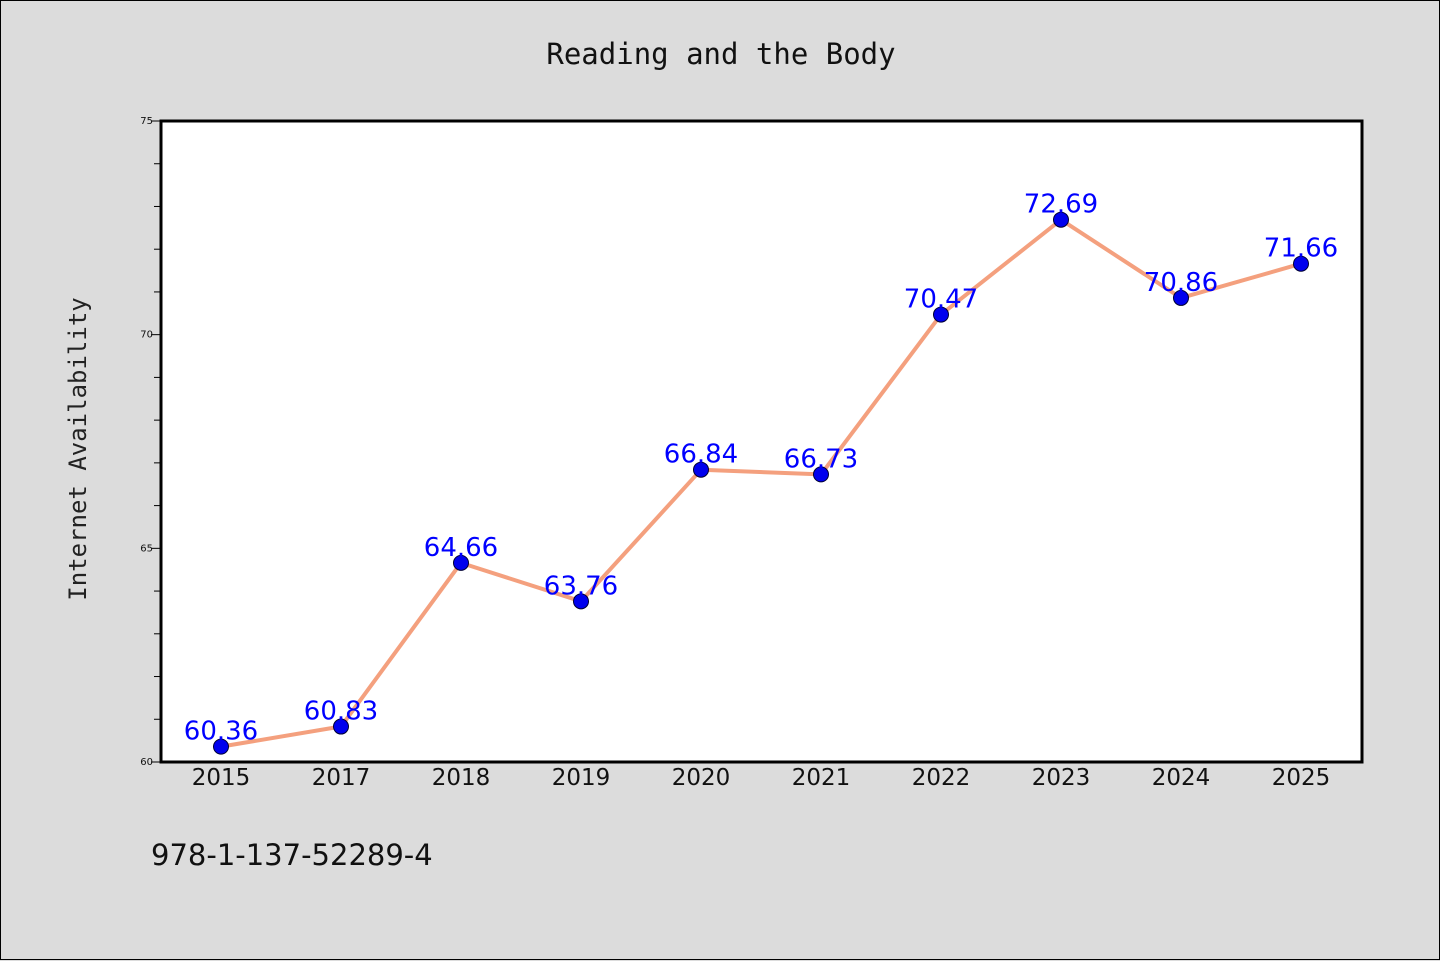 The height and width of the screenshot is (961, 1440). I want to click on data-label: 64.66, so click(461, 548).